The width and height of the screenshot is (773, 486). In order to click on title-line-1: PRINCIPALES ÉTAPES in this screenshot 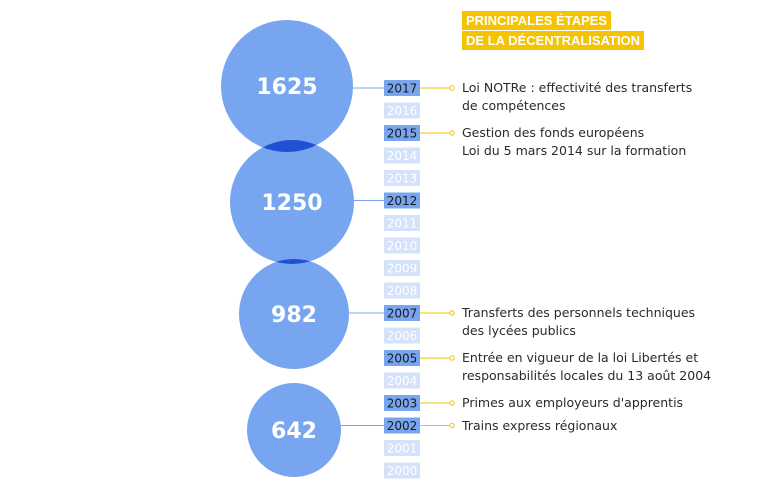, I will do `click(537, 20)`.